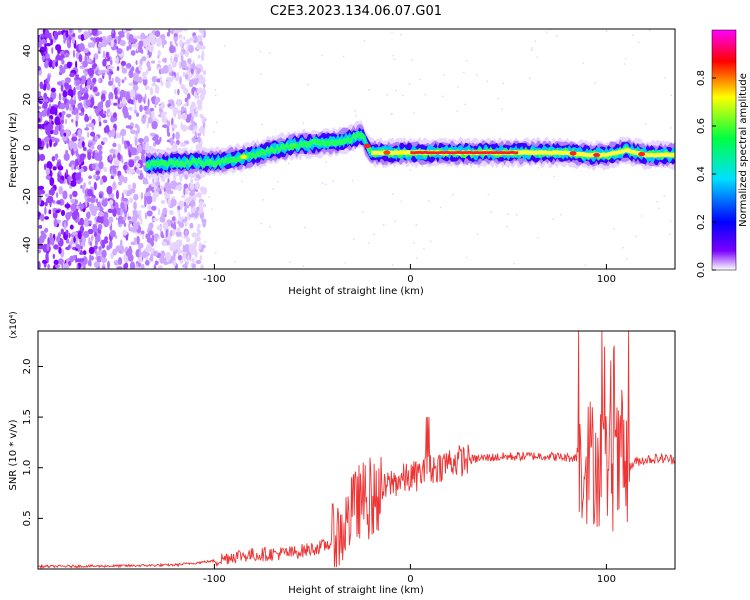 This screenshot has height=600, width=750. What do you see at coordinates (410, 579) in the screenshot?
I see `snr-x-tick-label: 0` at bounding box center [410, 579].